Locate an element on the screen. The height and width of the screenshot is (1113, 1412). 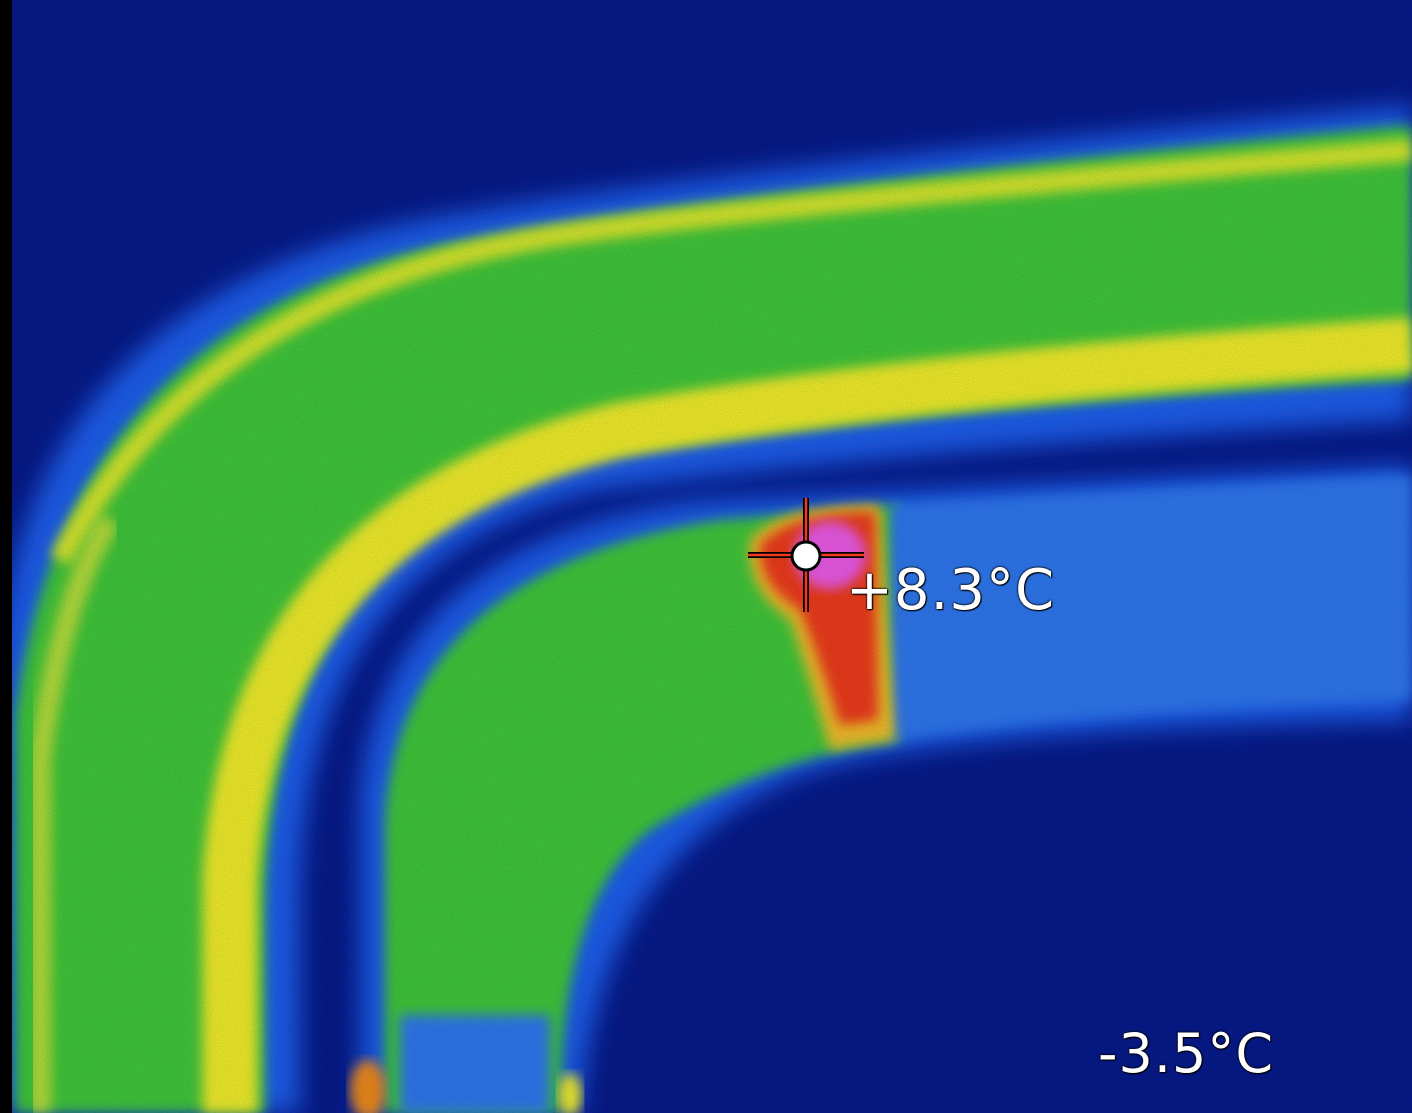
spot-temperature-readout: +8.3°C is located at coordinates (951, 590).